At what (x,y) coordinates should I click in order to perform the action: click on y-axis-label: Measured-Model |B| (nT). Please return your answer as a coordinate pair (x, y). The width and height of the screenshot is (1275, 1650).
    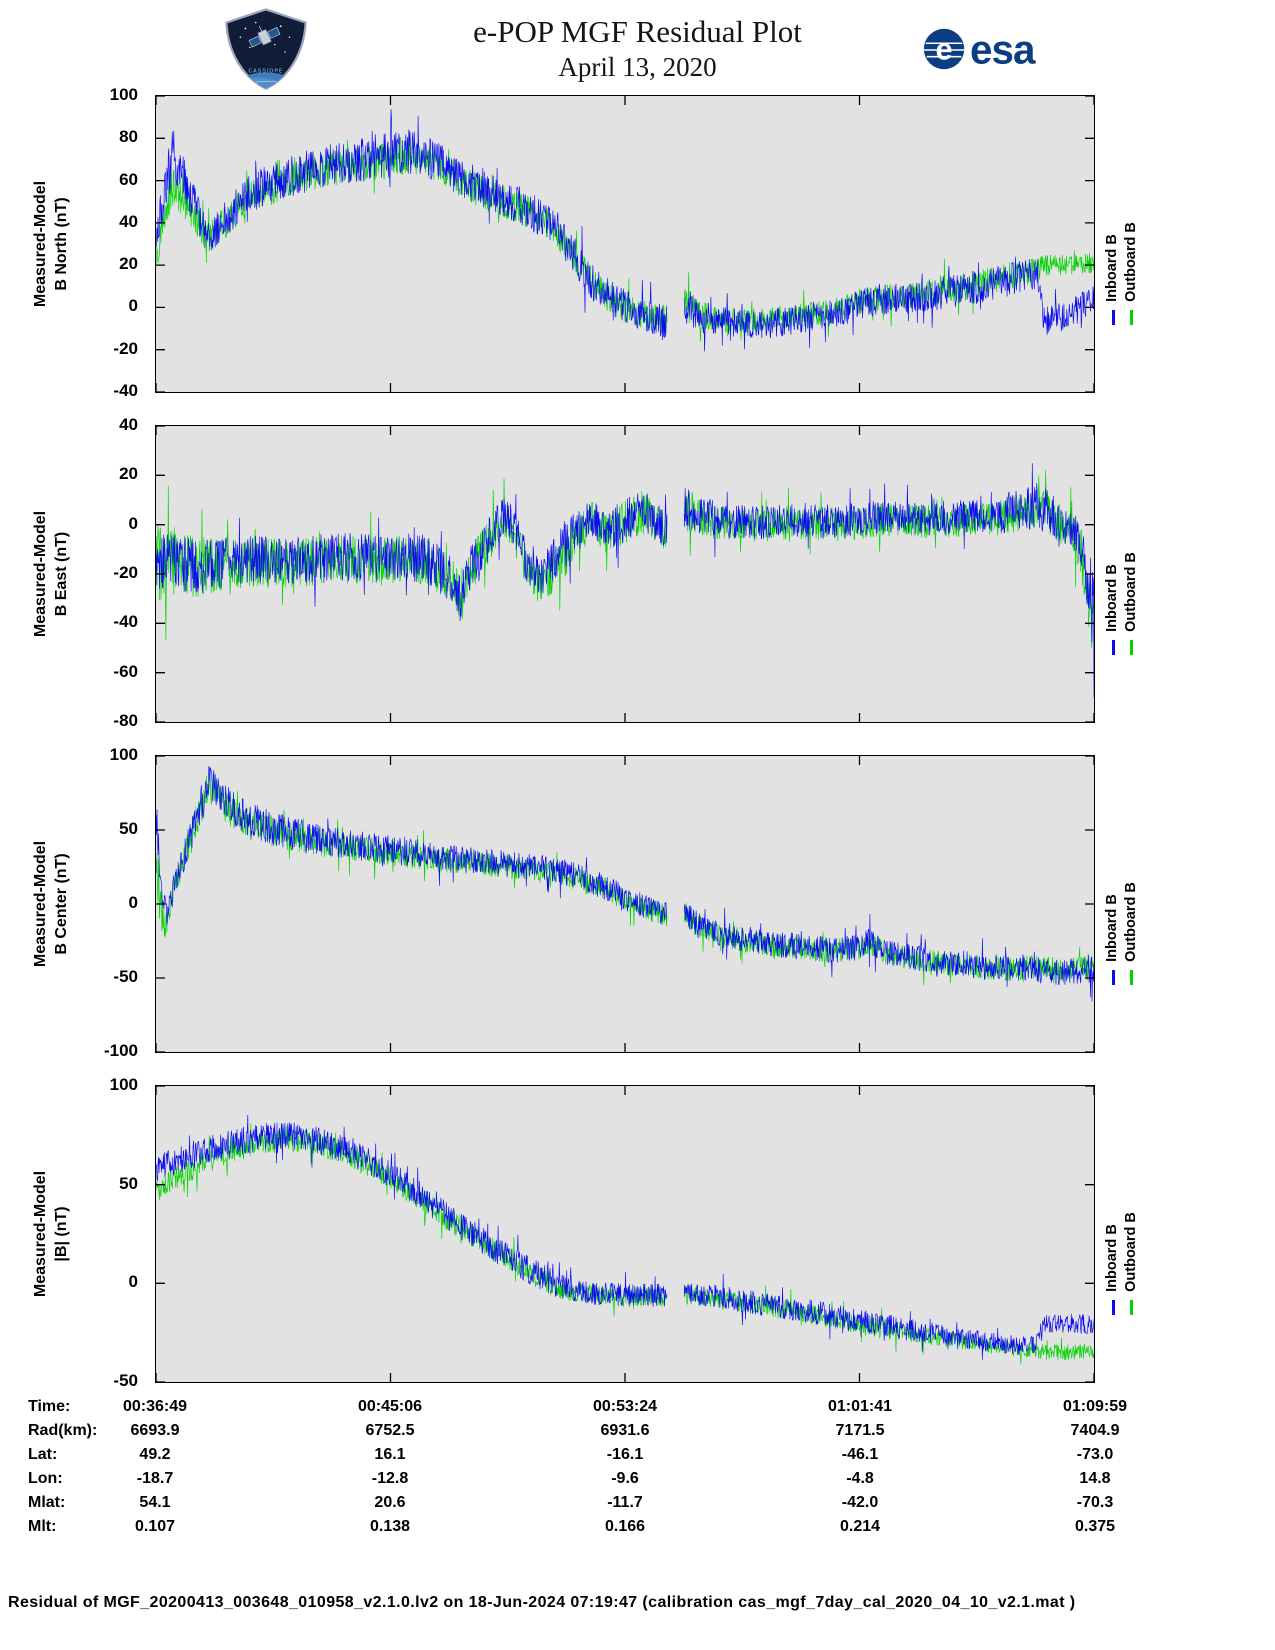
    Looking at the image, I should click on (52, 1234).